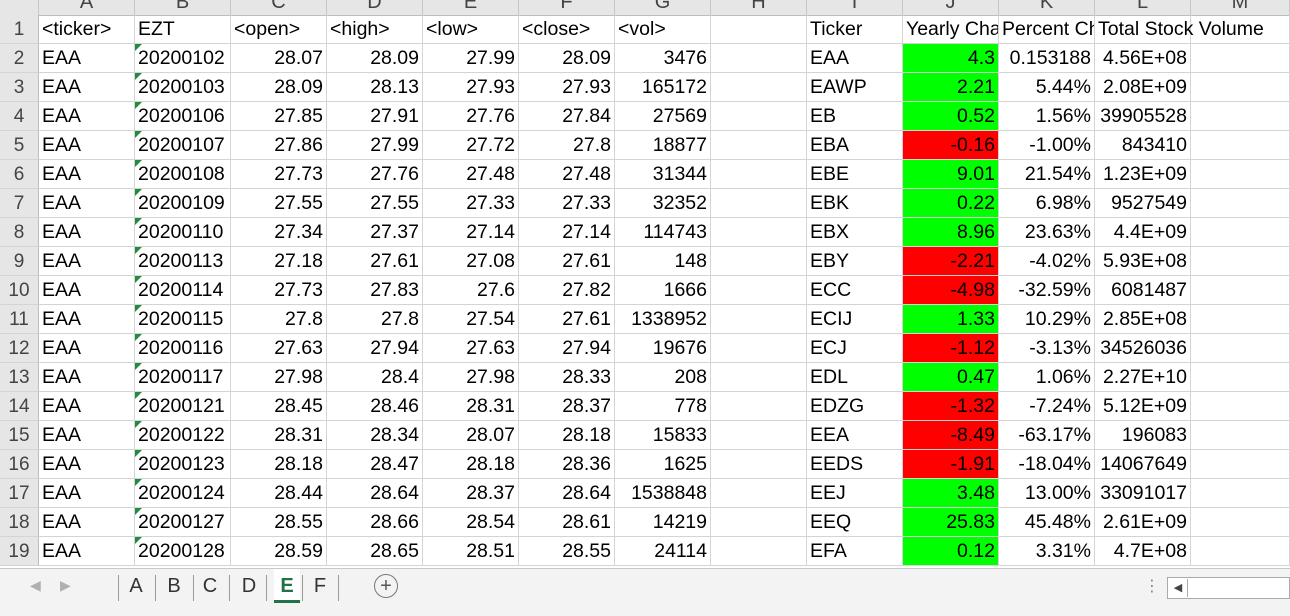 The width and height of the screenshot is (1290, 616). What do you see at coordinates (1047, 464) in the screenshot?
I see `cell-k16: -18.04%` at bounding box center [1047, 464].